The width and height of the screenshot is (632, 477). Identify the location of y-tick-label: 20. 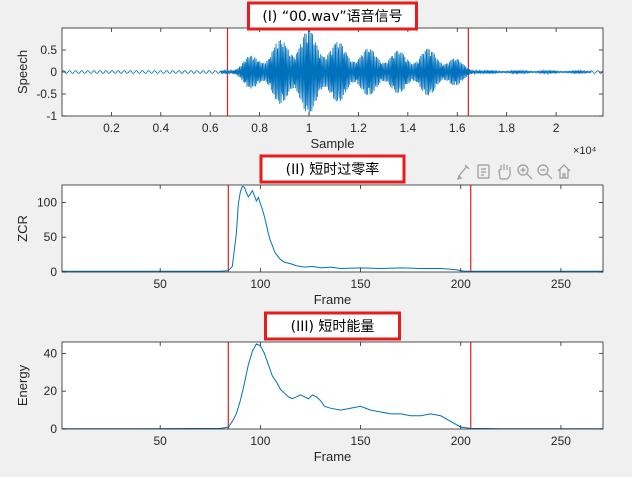
(51, 391).